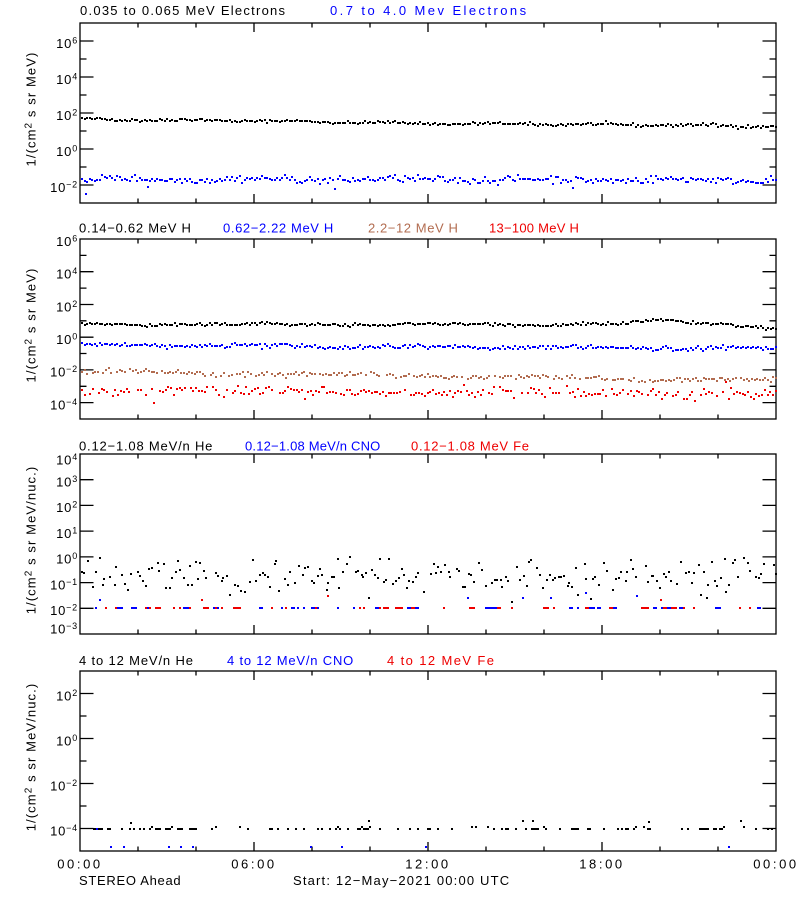 Image resolution: width=800 pixels, height=900 pixels. What do you see at coordinates (401, 880) in the screenshot?
I see `svg-text: Start: 12−May−2021 00:00 UTC` at bounding box center [401, 880].